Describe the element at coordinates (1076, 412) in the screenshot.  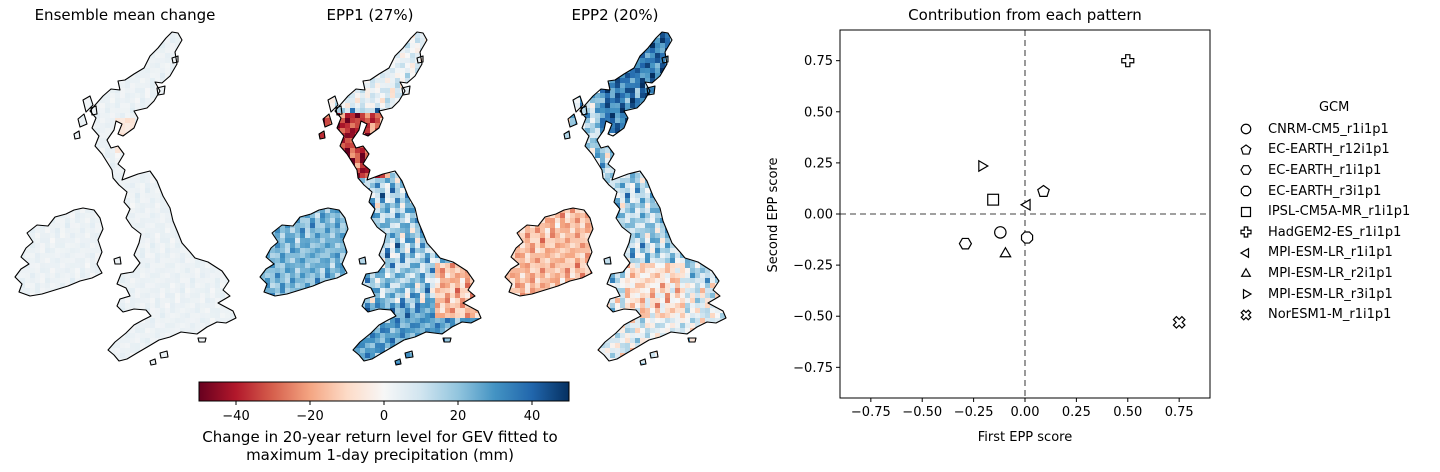
I see `x-tick-label: 0.25` at that location.